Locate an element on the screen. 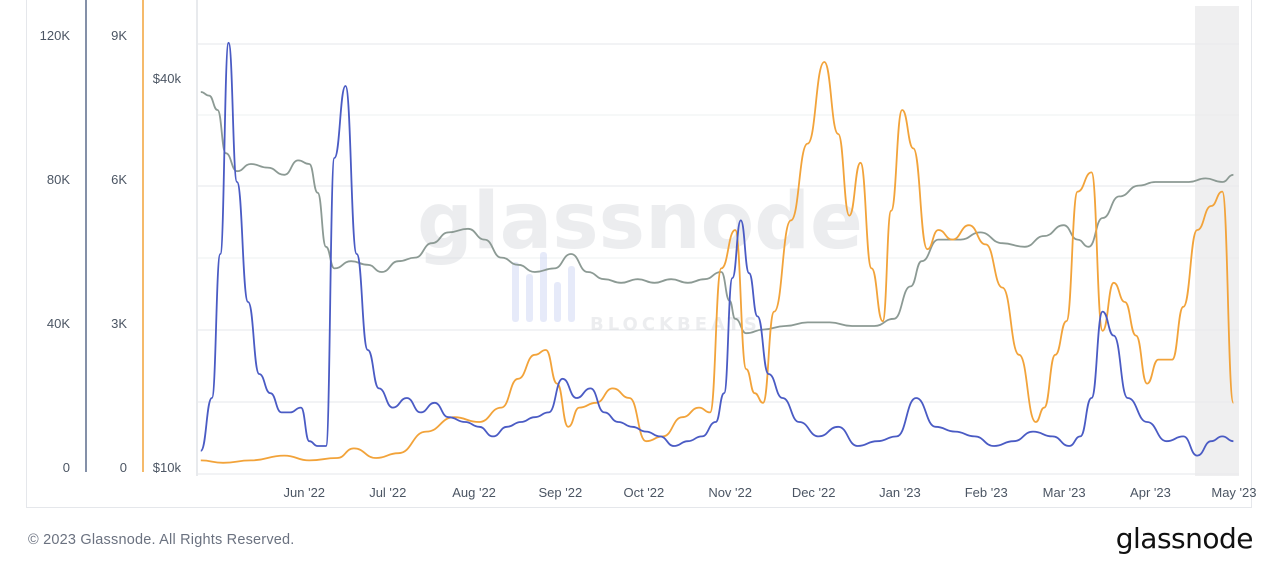 The image size is (1279, 572). x-tick-label: Feb '23 is located at coordinates (986, 492).